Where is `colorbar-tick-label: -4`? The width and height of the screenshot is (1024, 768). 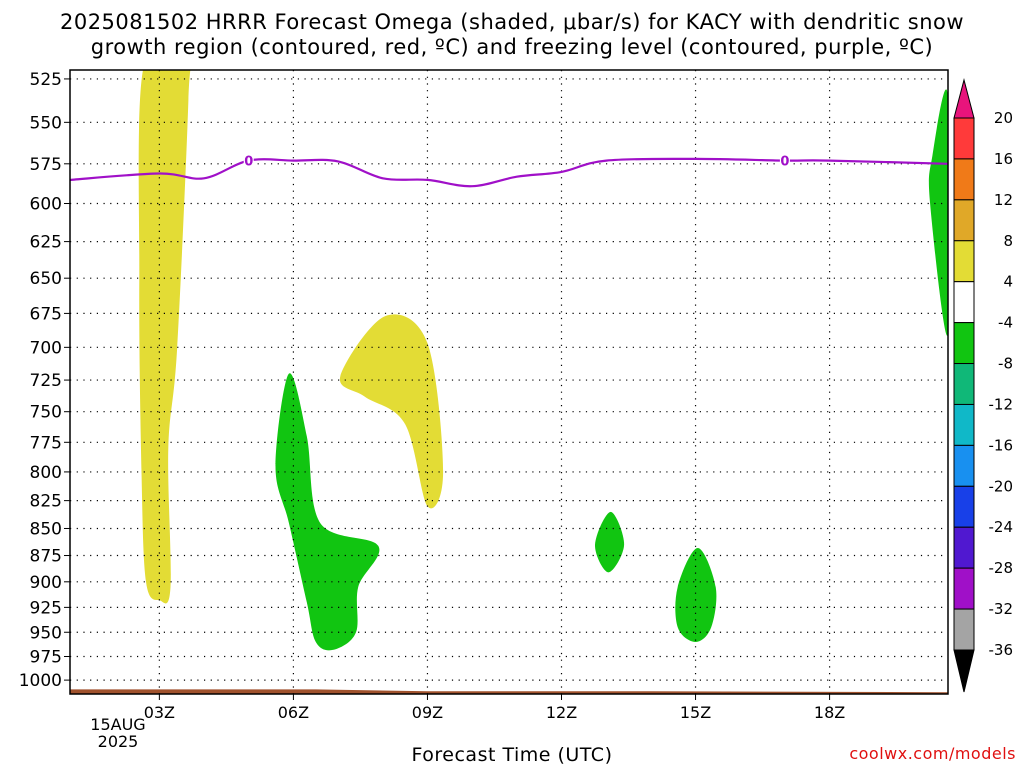 colorbar-tick-label: -4 is located at coordinates (1005, 323).